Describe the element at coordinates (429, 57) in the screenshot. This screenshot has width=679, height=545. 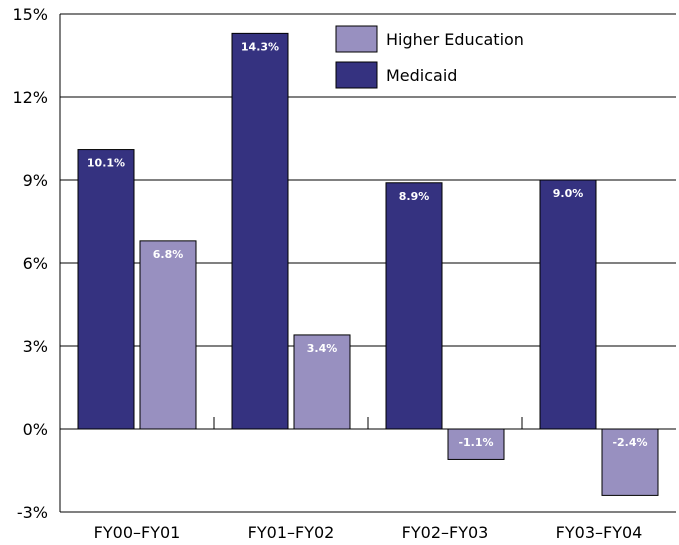
I see `legend: Higher Education Medicaid` at that location.